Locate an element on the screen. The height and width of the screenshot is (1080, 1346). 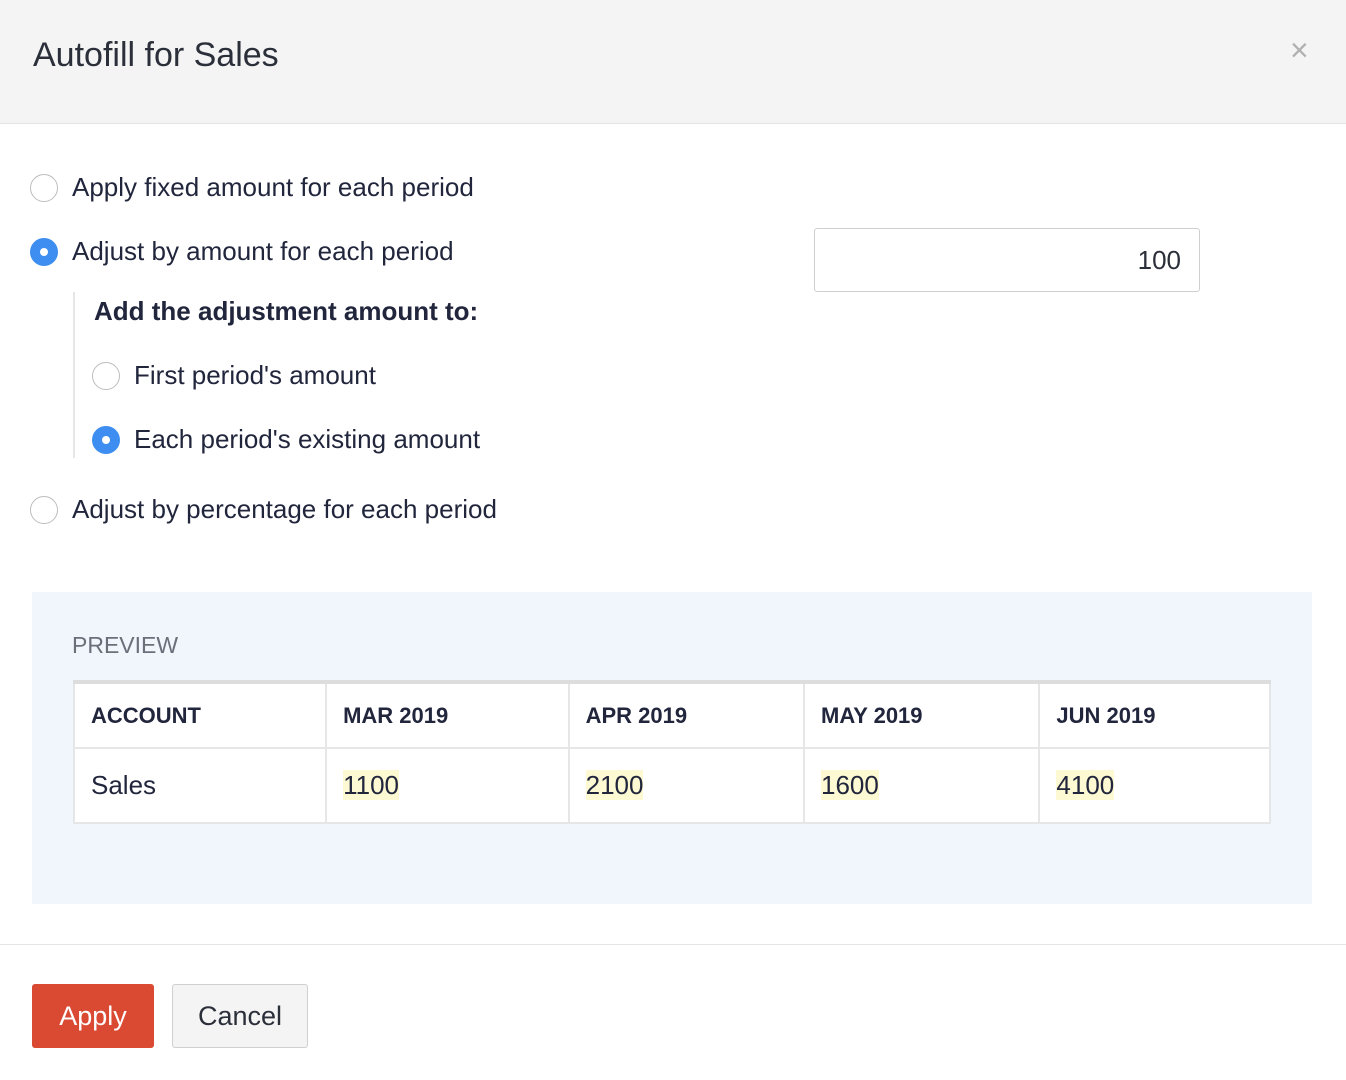
option-adjust-amount: Adjust by amount for each period is located at coordinates (242, 251).